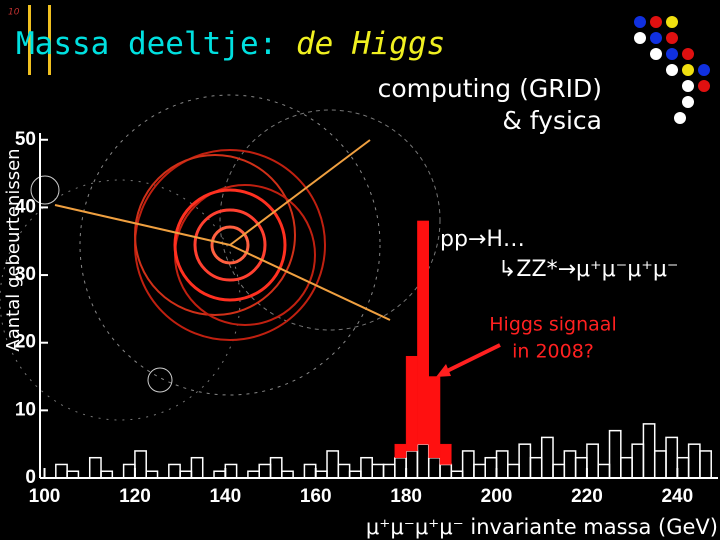 This screenshot has width=720, height=540. What do you see at coordinates (370, 44) in the screenshot?
I see `title-highlight: de Higgs` at bounding box center [370, 44].